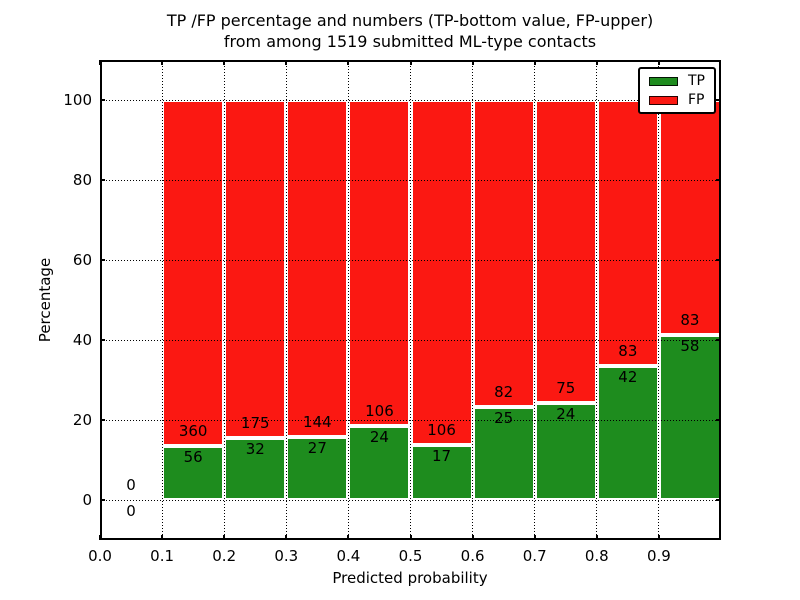  Describe the element at coordinates (131, 485) in the screenshot. I see `fp-count-label: 0` at that location.